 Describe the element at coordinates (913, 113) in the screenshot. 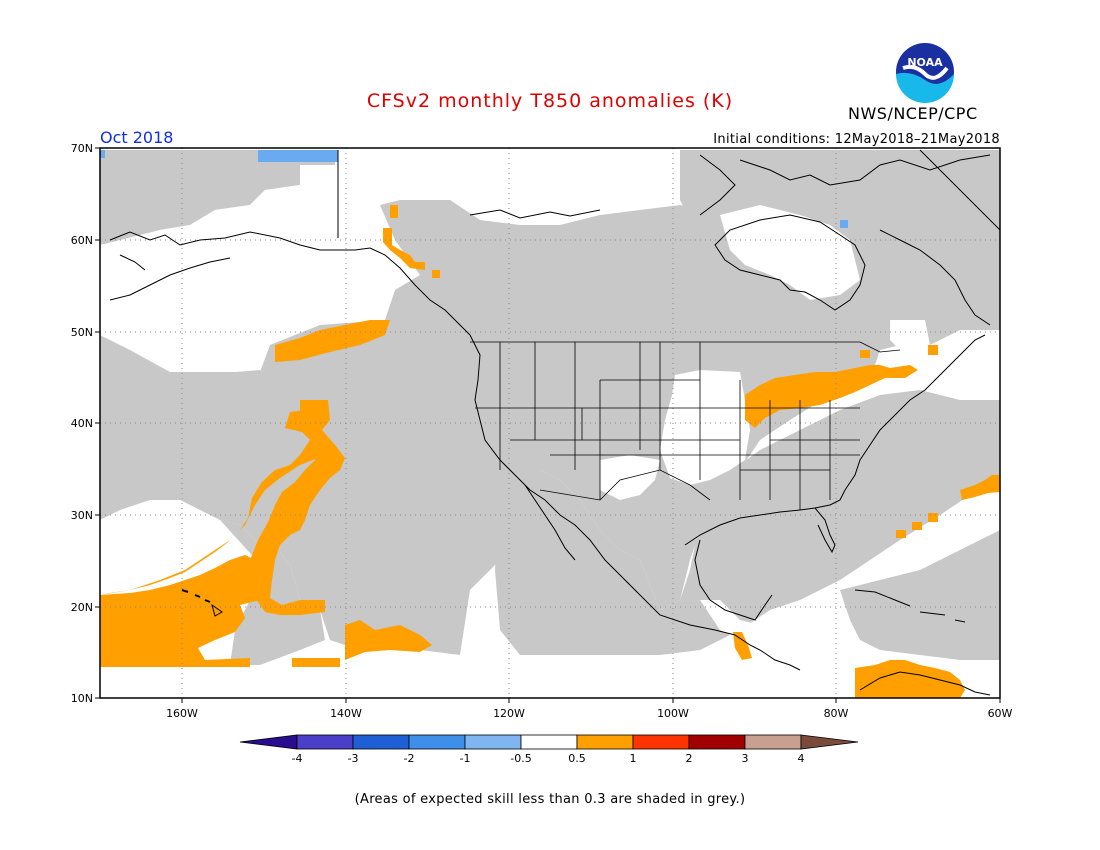

I see `agency-label: NWS/NCEP/CPC` at that location.